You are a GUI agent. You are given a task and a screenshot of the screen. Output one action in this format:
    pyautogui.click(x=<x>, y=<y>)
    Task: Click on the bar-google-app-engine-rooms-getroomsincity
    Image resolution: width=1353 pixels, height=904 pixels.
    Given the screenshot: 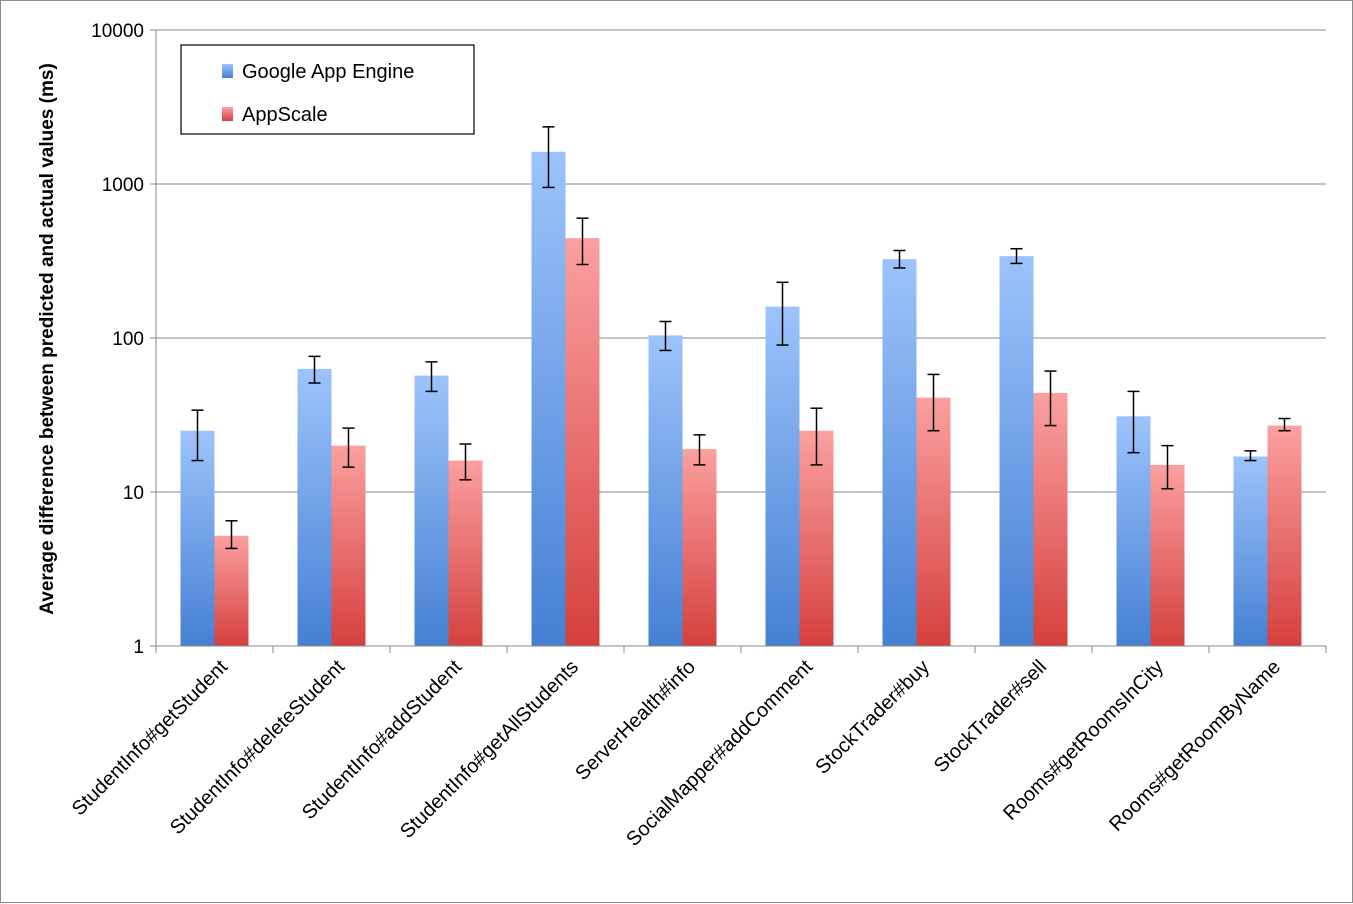 What is the action you would take?
    pyautogui.click(x=1133, y=531)
    